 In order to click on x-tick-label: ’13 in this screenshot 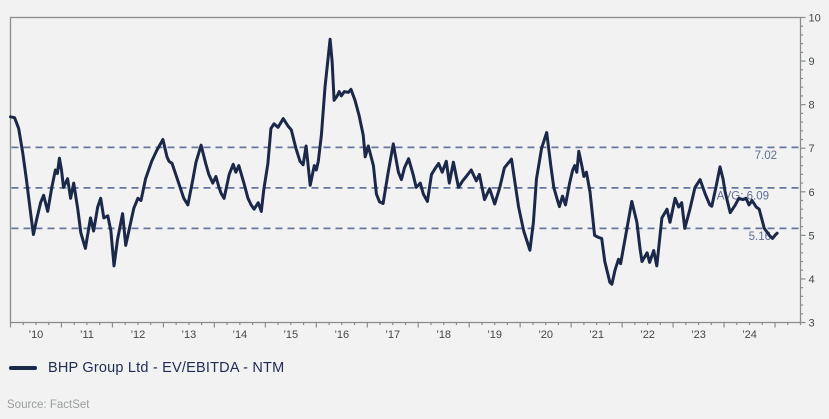, I will do `click(189, 335)`.